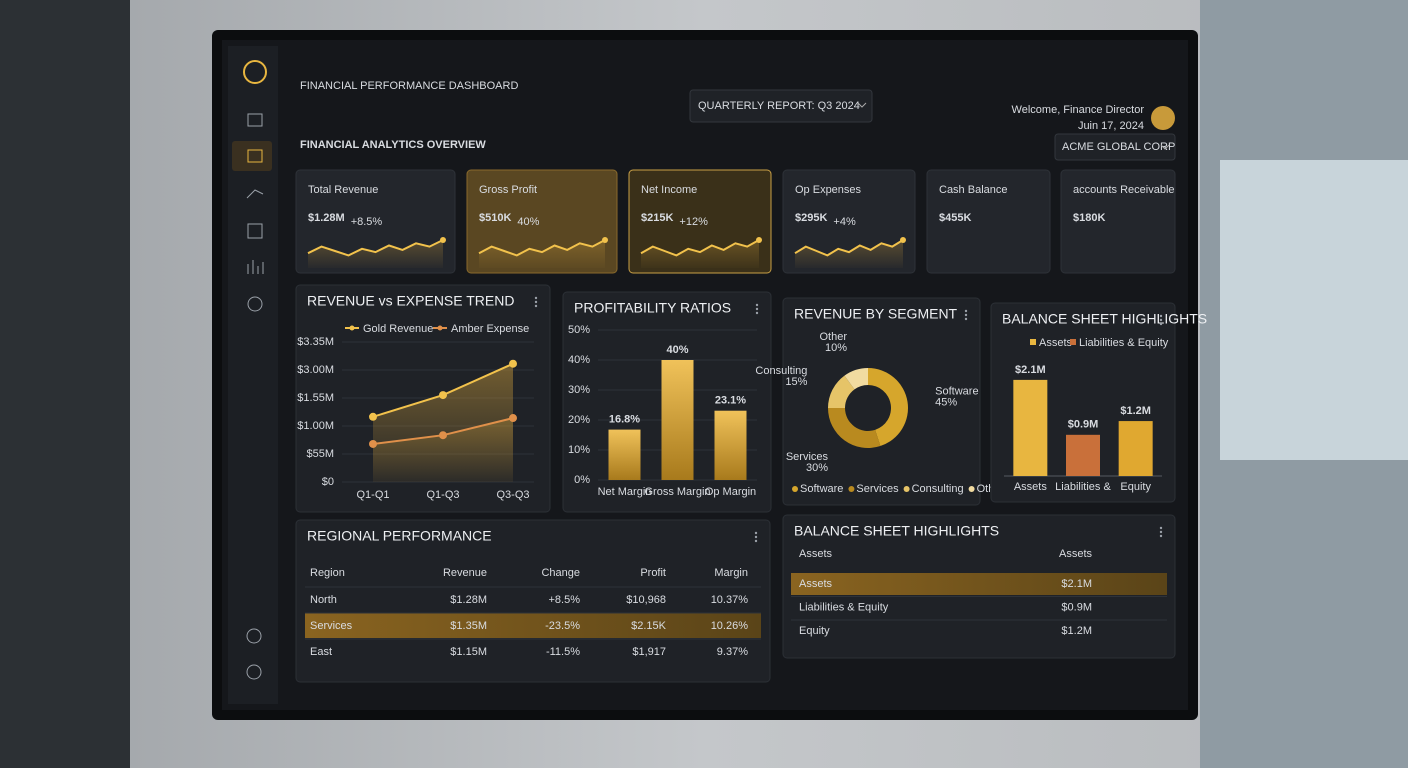 The height and width of the screenshot is (768, 1408). I want to click on nav-config, so click(254, 672).